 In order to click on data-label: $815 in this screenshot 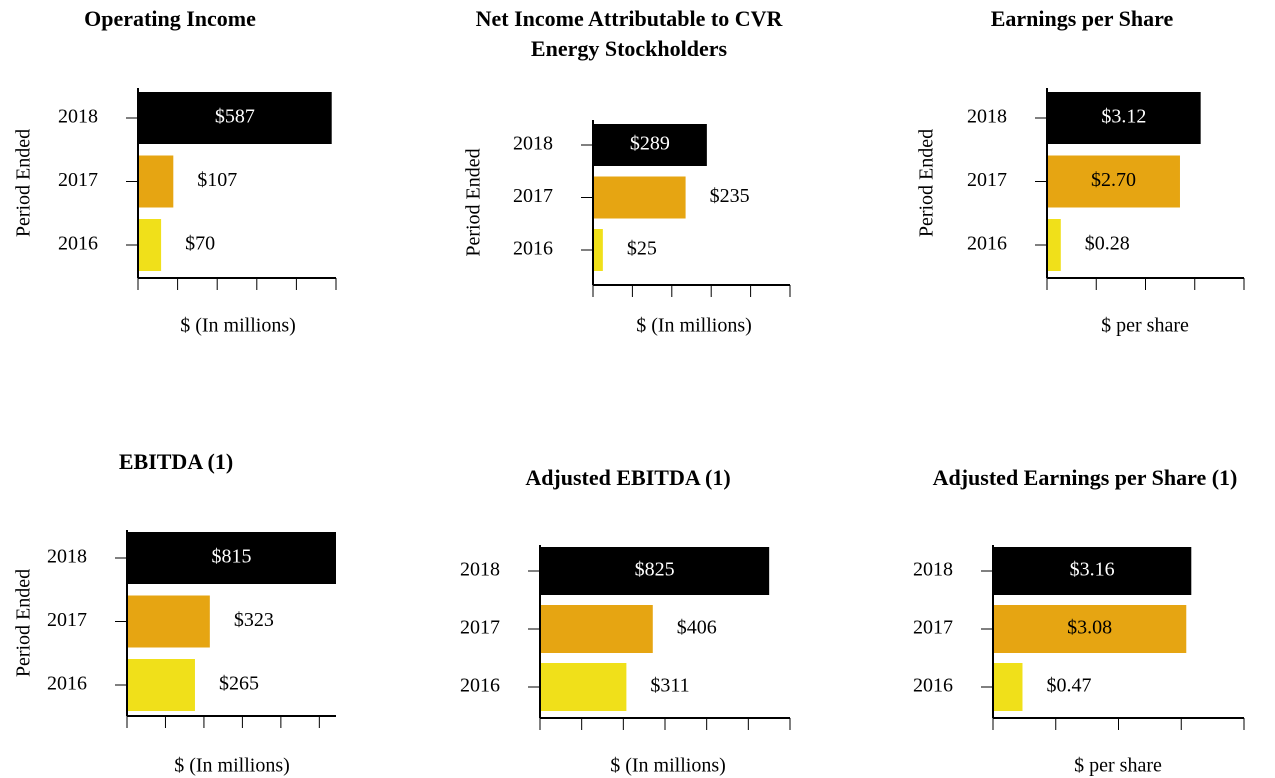, I will do `click(232, 557)`.